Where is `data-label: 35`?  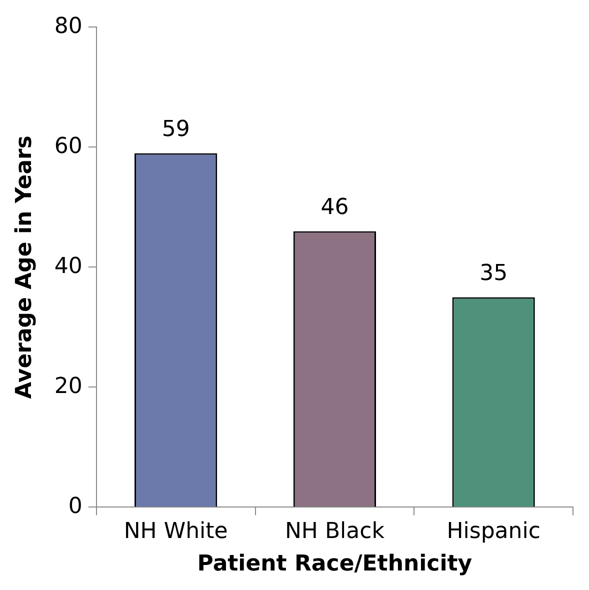
data-label: 35 is located at coordinates (494, 273).